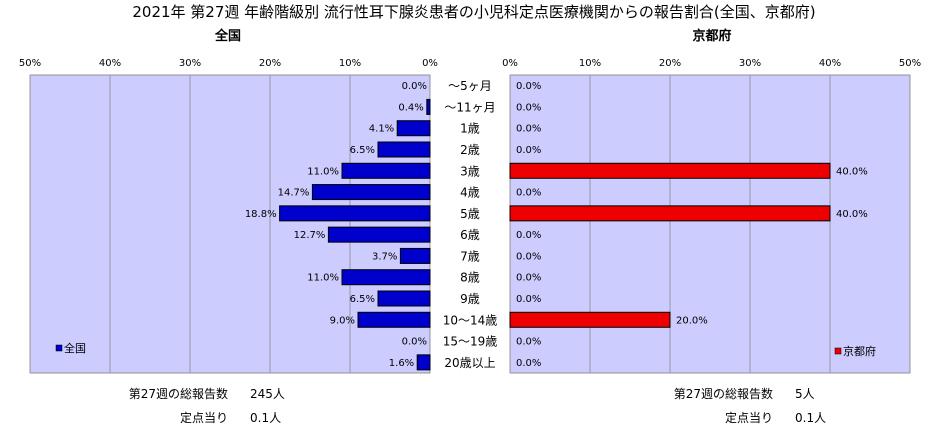 This screenshot has height=433, width=949. I want to click on left-panel-title: 全国, so click(227, 36).